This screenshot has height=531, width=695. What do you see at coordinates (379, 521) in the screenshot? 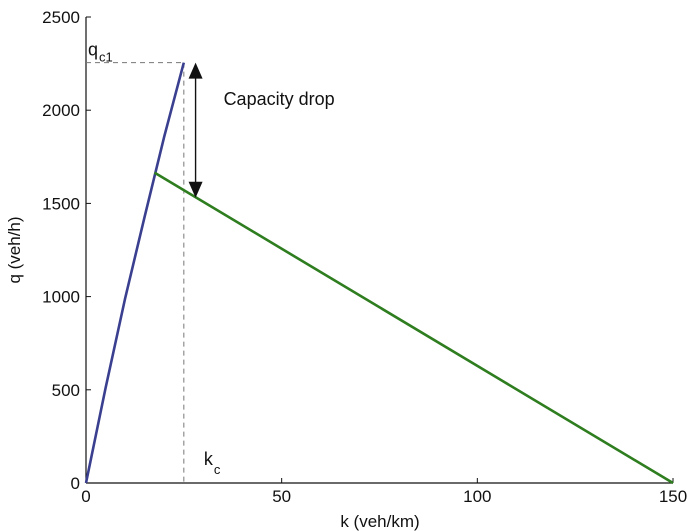
I see `x-axis-label: k (veh/km)` at bounding box center [379, 521].